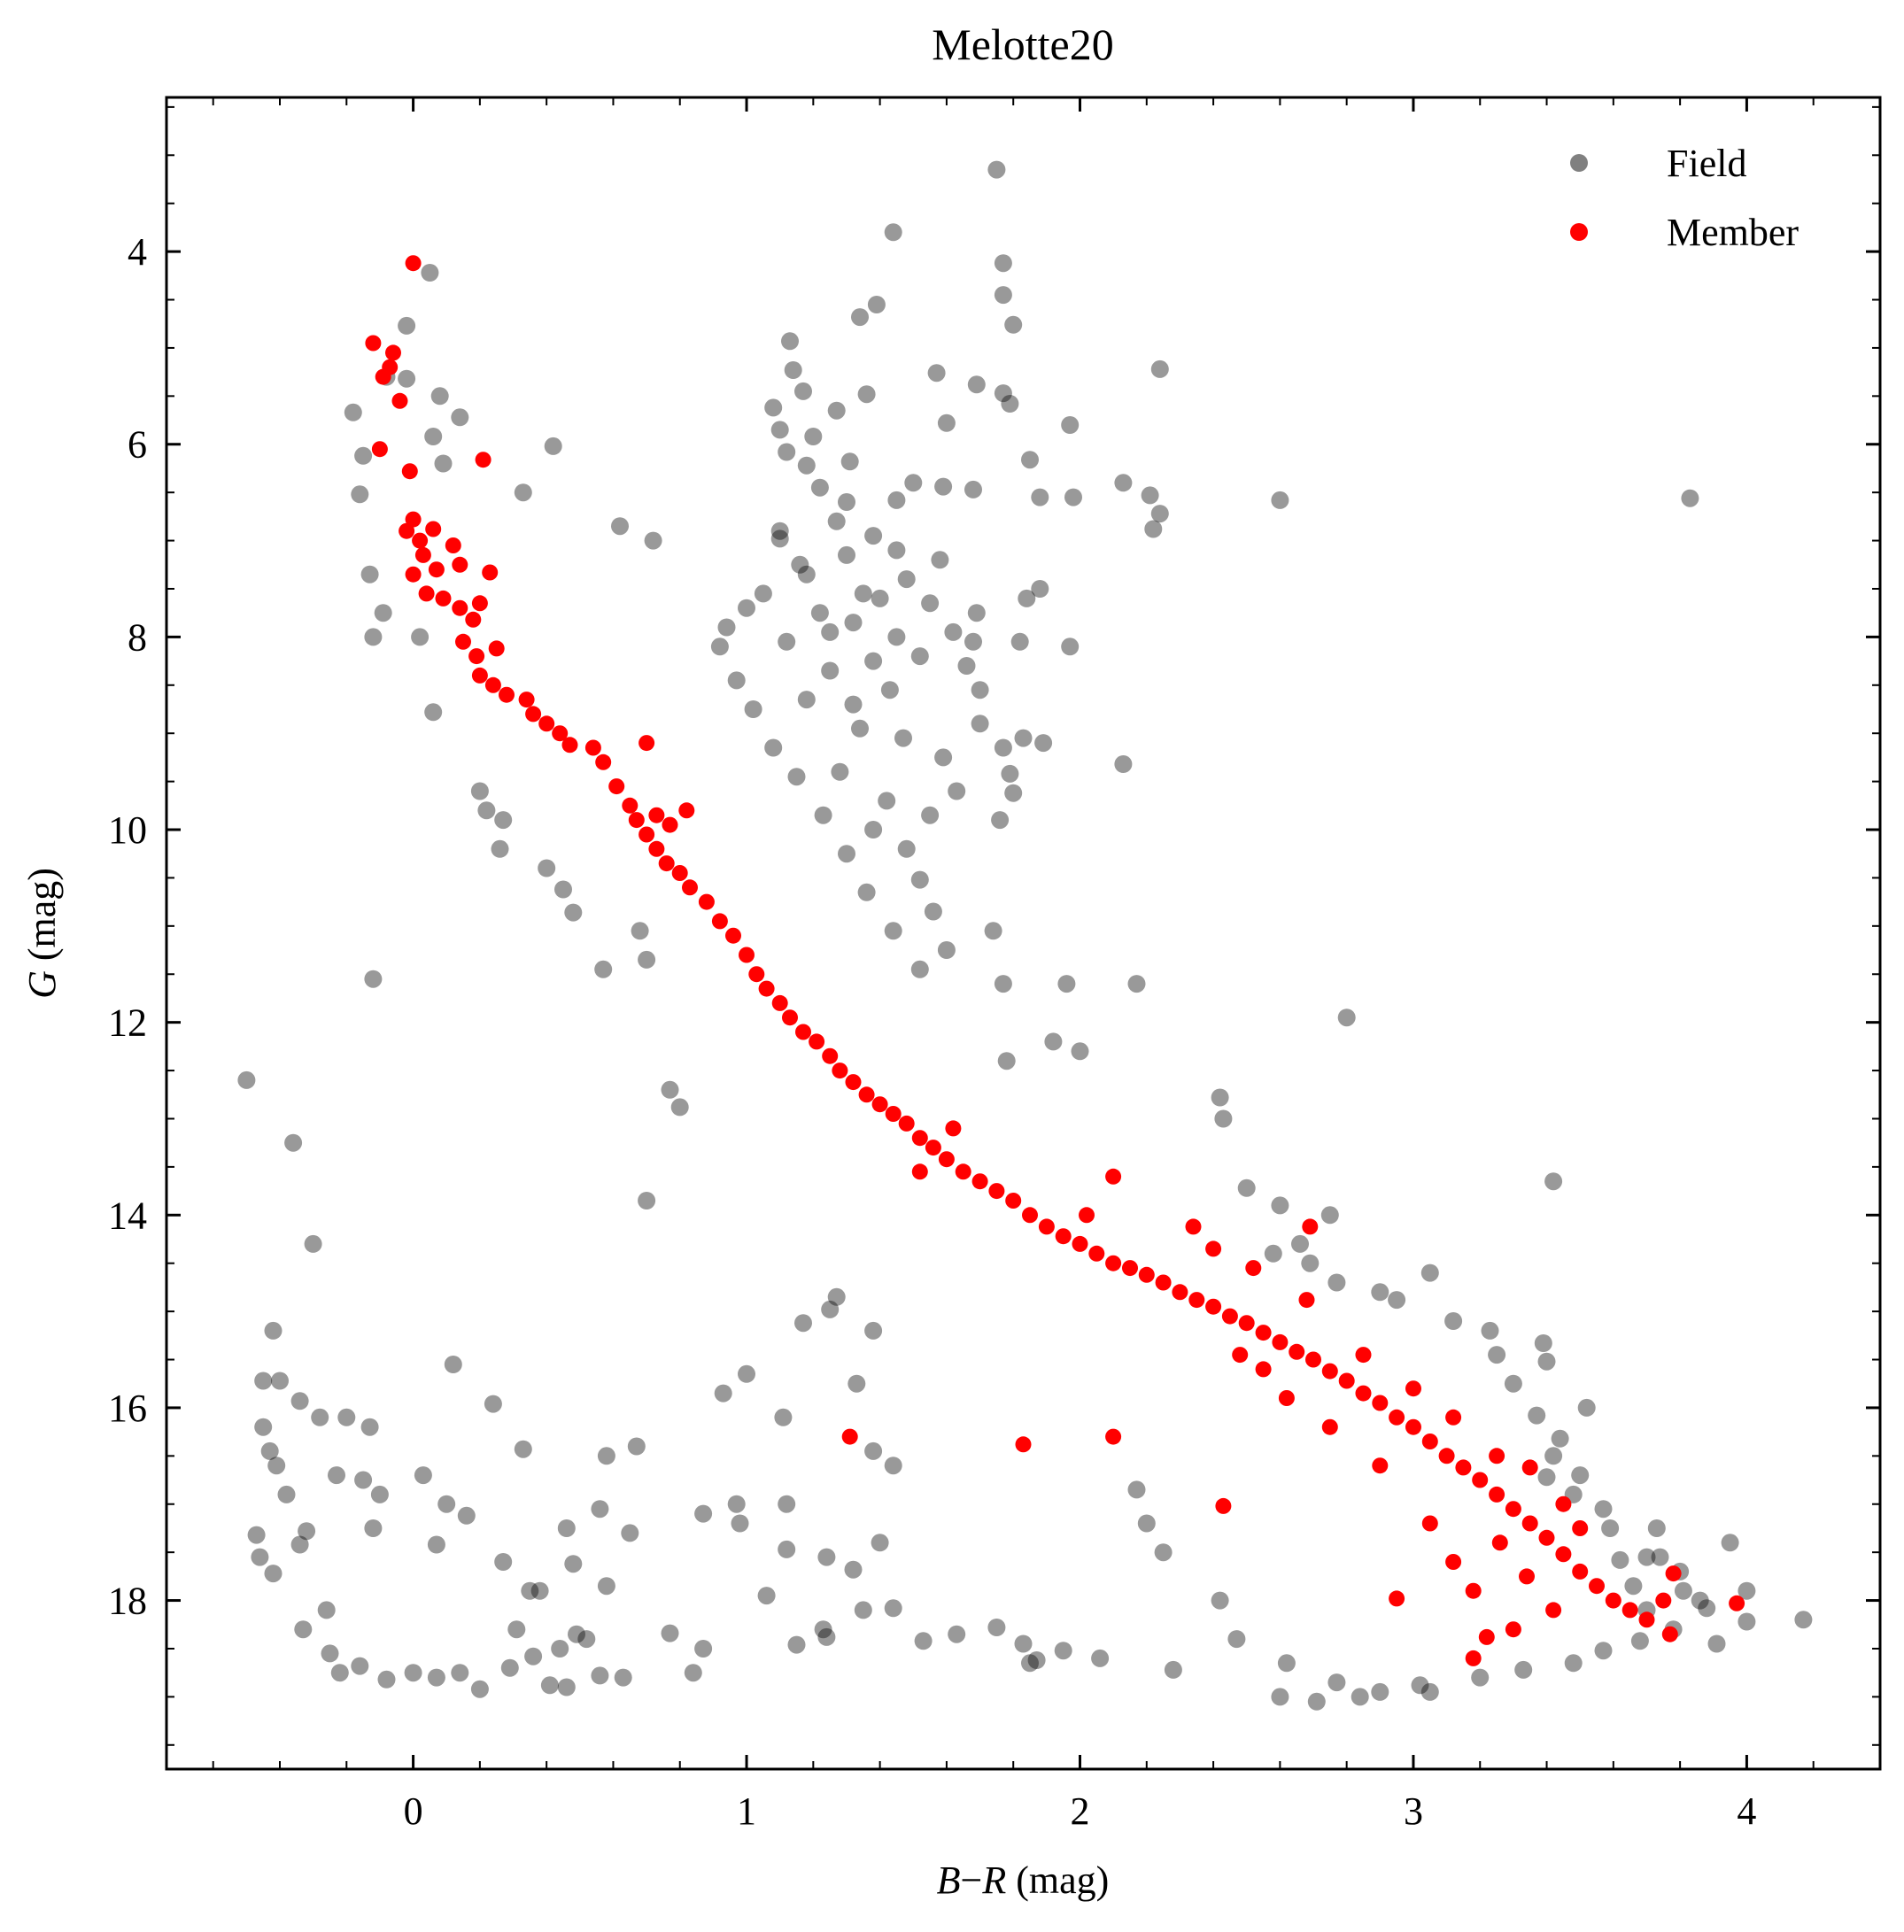  I want to click on legend: Field Member, so click(1684, 198).